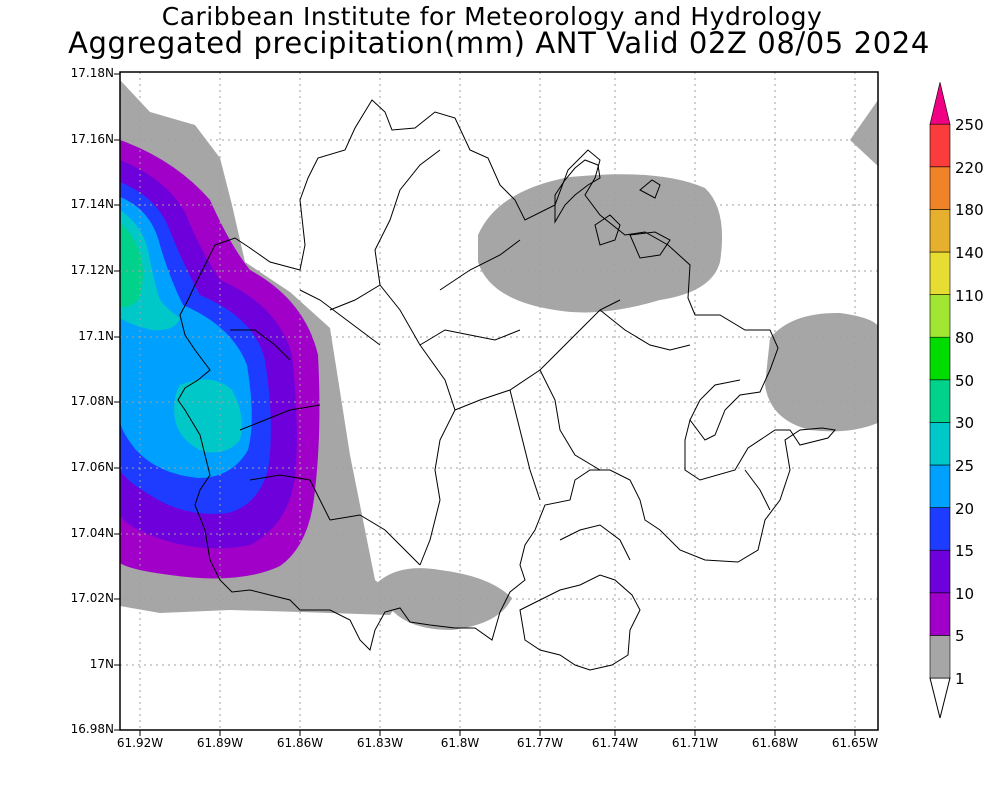 The image size is (1000, 800). What do you see at coordinates (821, 372) in the screenshot?
I see `precip-contour-gray-east` at bounding box center [821, 372].